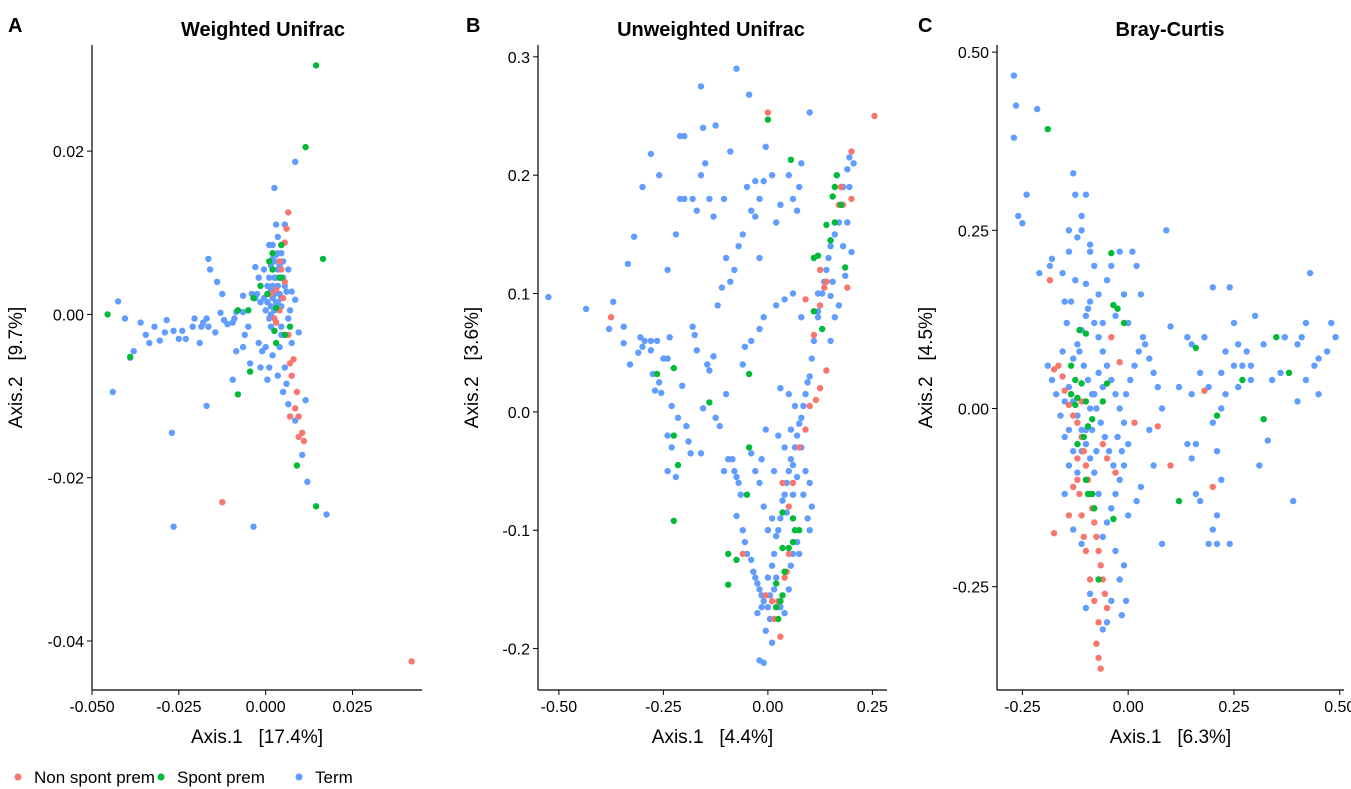 This screenshot has width=1351, height=789. Describe the element at coordinates (1170, 30) in the screenshot. I see `panel-title: Bray-Curtis` at that location.